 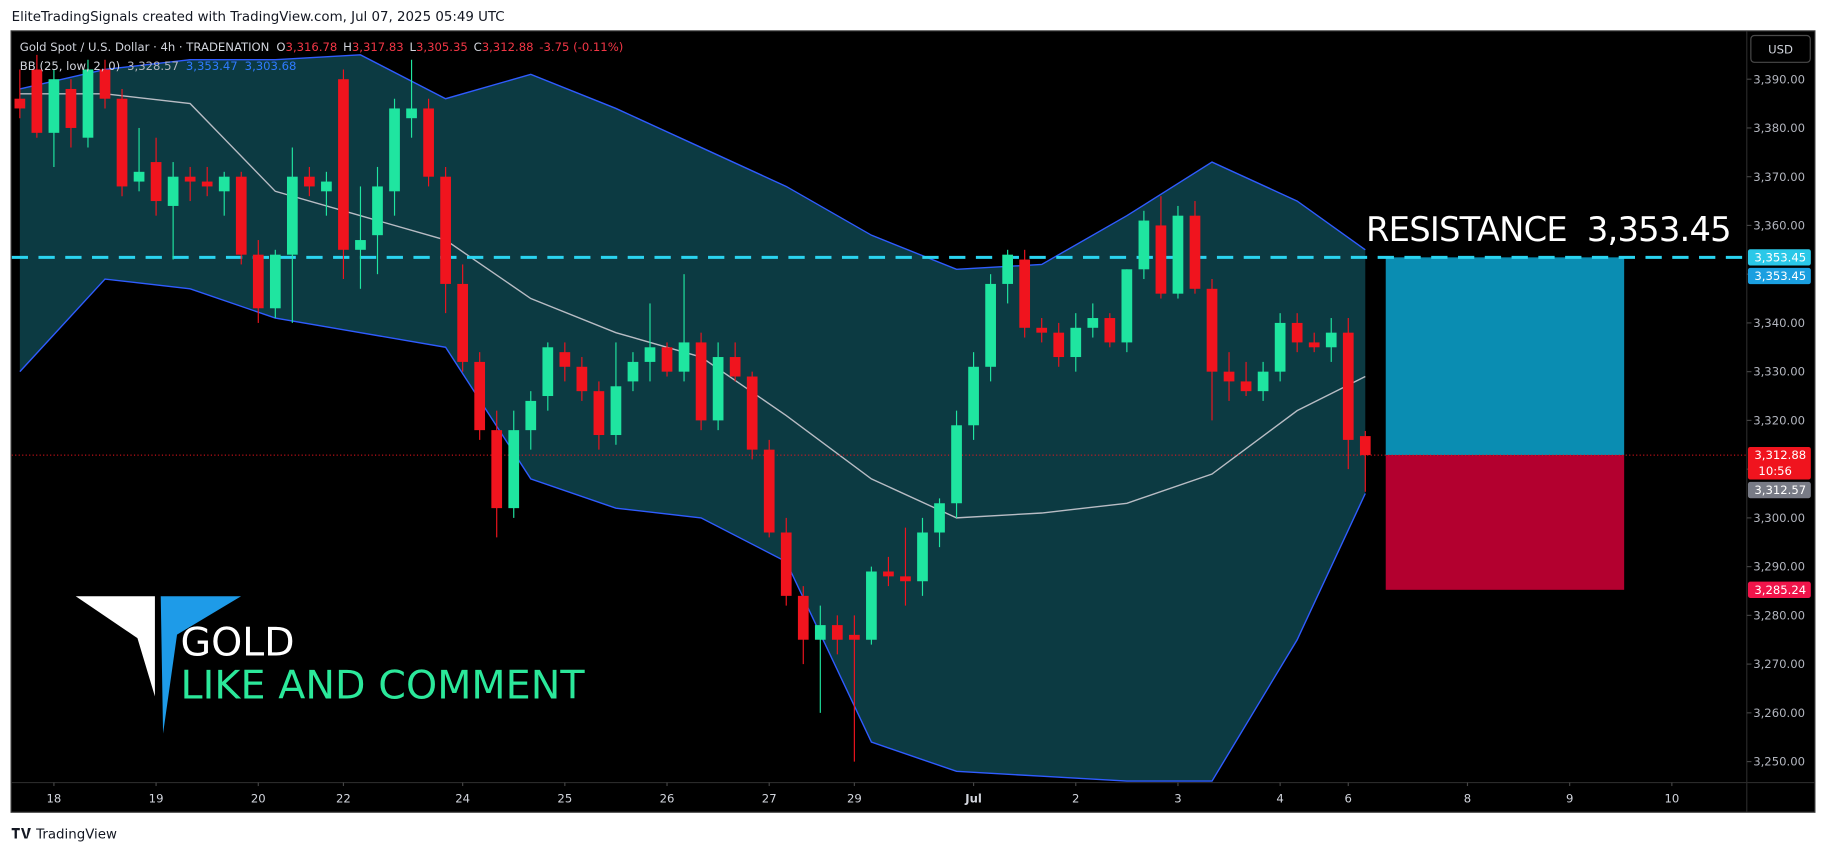 I want to click on price-label: 3,353.45, so click(x=1780, y=276).